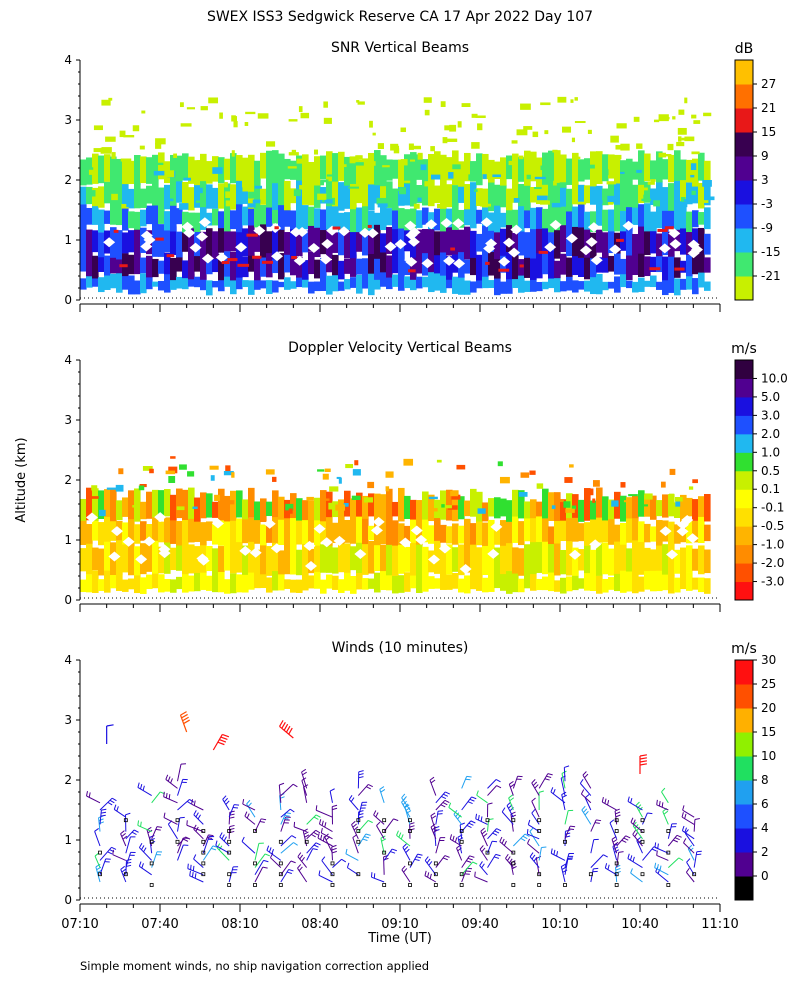 The image size is (800, 1000). Describe the element at coordinates (774, 378) in the screenshot. I see `colorbar-label: 10.0` at that location.